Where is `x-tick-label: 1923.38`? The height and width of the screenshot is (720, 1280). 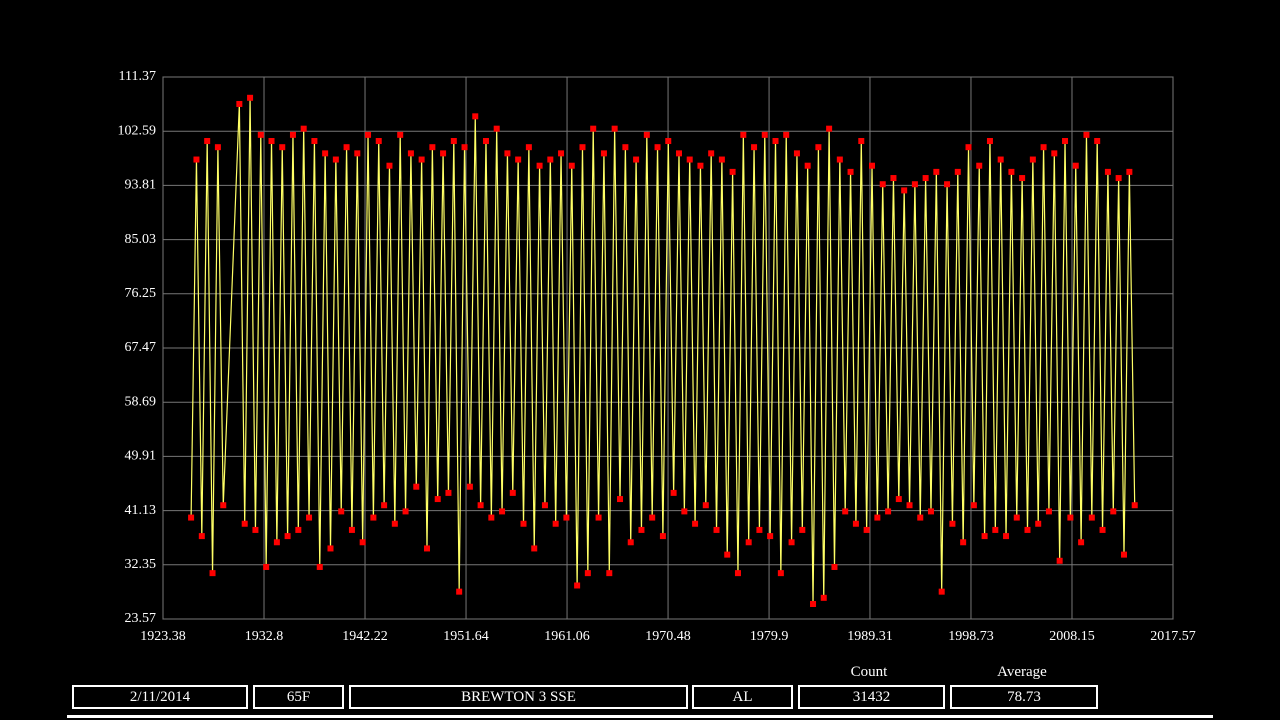
x-tick-label: 1923.38 is located at coordinates (163, 636).